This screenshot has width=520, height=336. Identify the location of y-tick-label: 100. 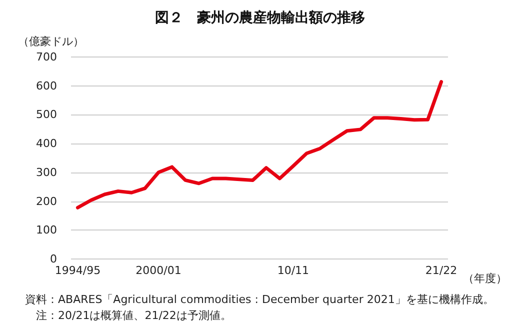
(46, 230).